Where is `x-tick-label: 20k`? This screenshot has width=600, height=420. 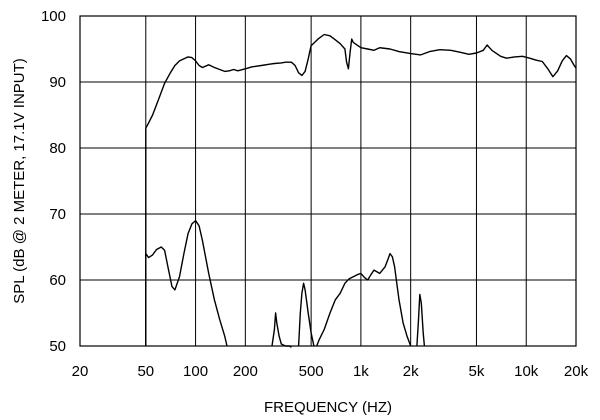 x-tick-label: 20k is located at coordinates (576, 371).